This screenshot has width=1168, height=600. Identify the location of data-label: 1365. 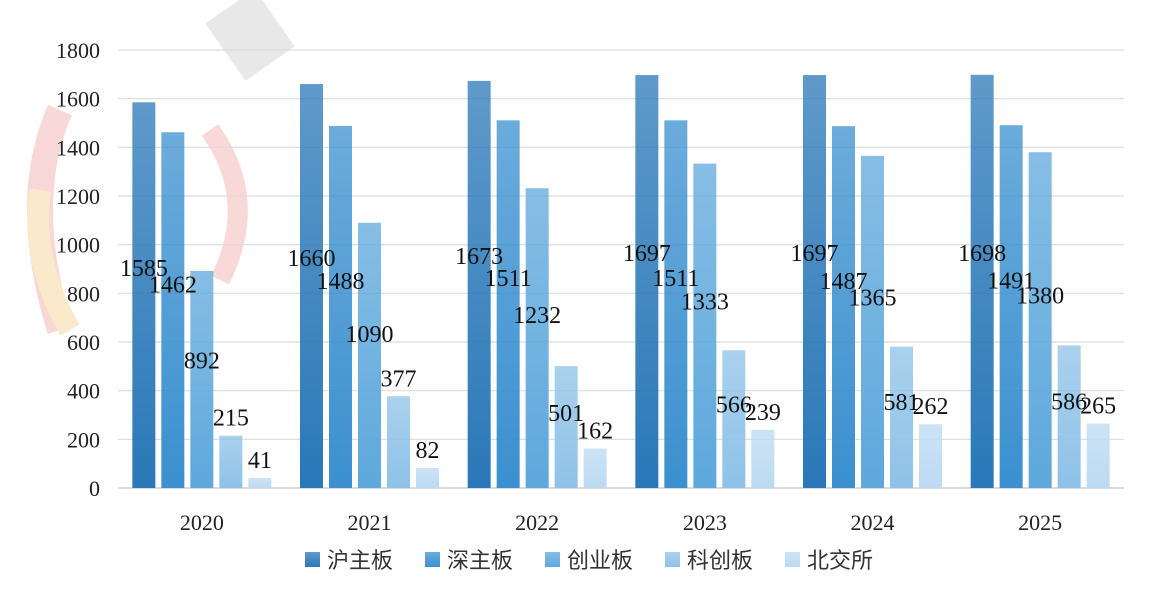
(873, 298).